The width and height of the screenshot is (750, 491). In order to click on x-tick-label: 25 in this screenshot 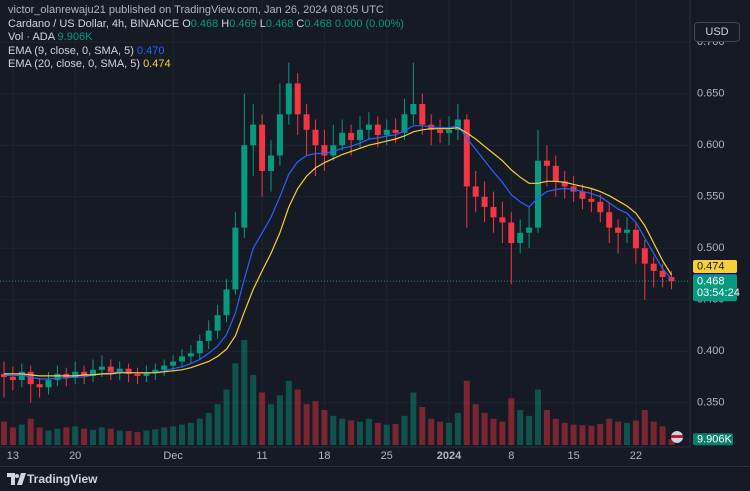, I will do `click(387, 456)`.